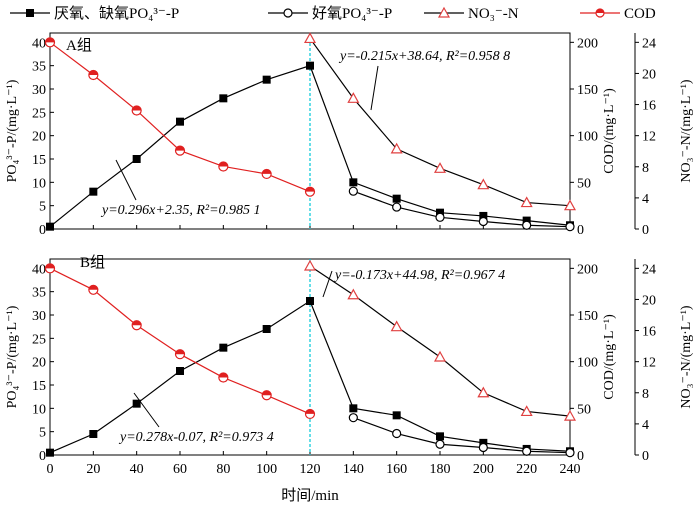 The image size is (700, 507). I want to click on y-tick-label-no3: 8, so click(645, 394).